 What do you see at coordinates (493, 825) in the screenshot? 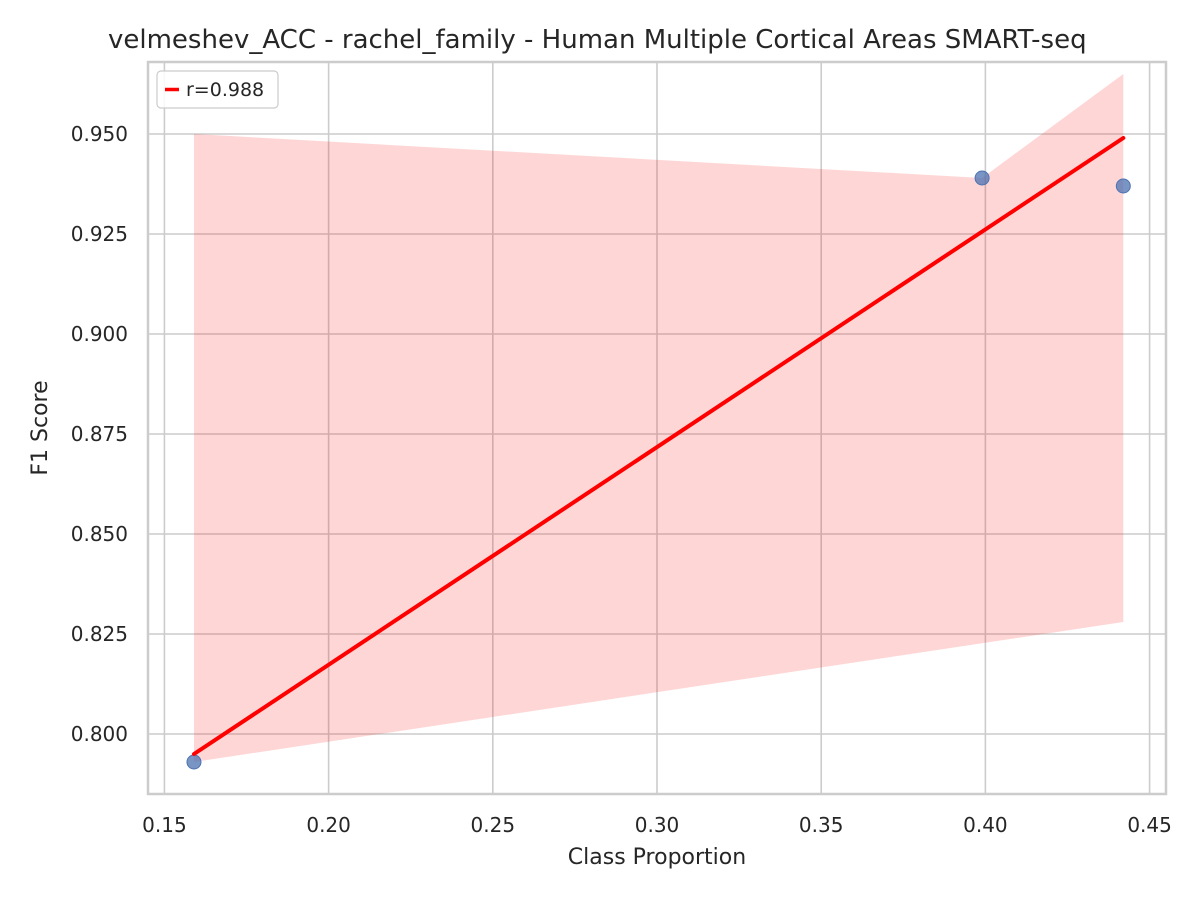
I see `x-tick-label: 0.25` at bounding box center [493, 825].